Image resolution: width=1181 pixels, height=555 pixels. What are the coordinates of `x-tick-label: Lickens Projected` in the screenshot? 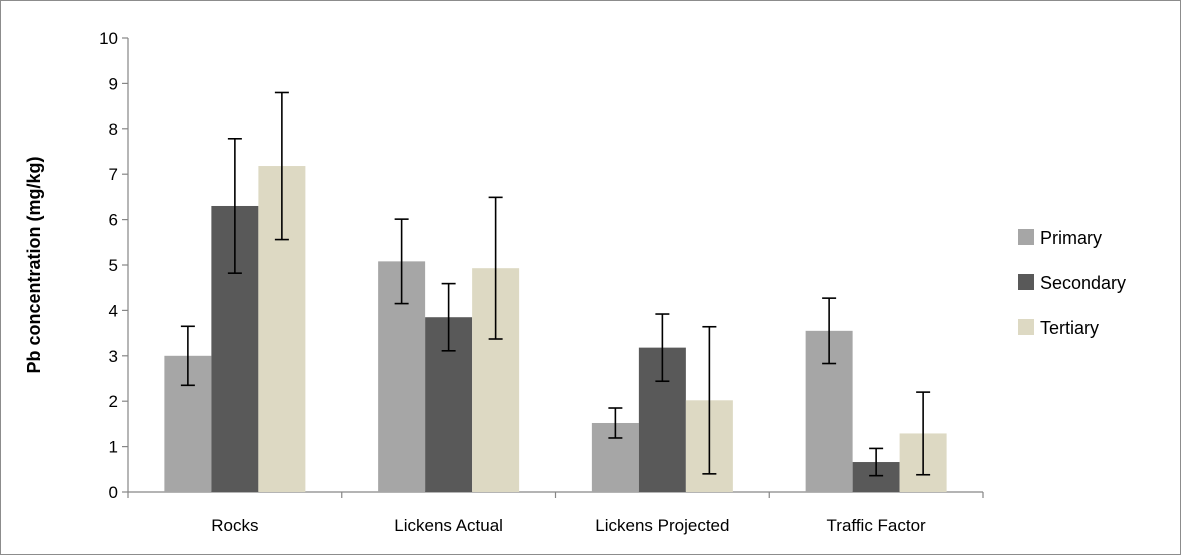 It's located at (662, 525).